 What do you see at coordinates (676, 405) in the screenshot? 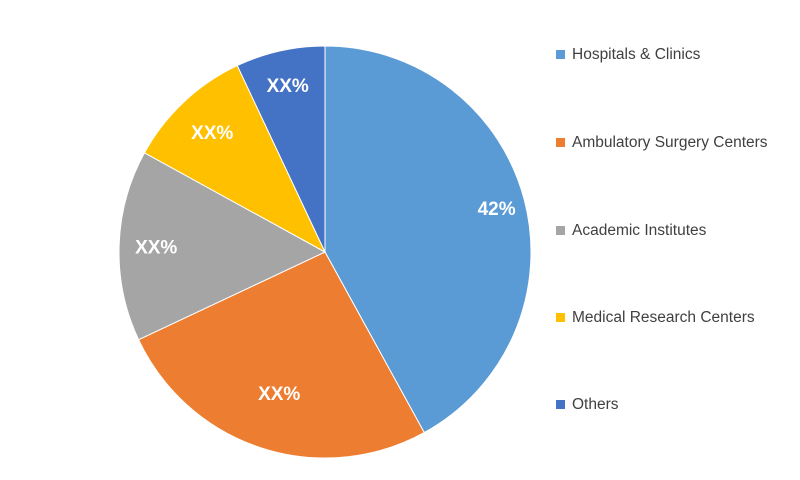
I see `legend-item-5: Others` at bounding box center [676, 405].